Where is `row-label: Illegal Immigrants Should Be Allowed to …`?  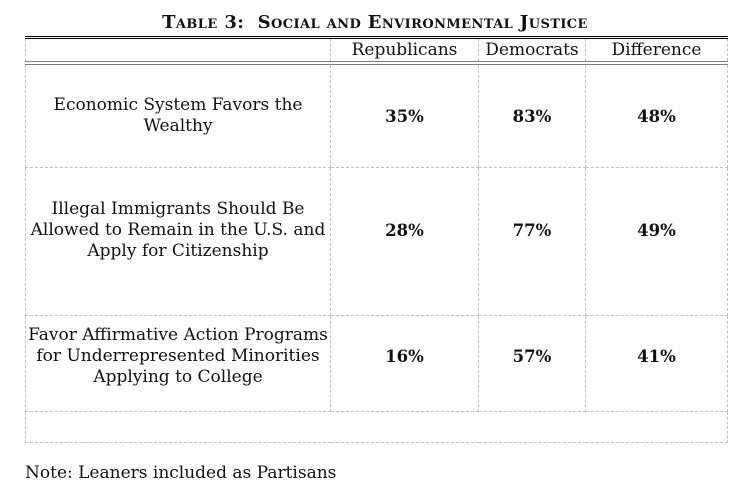
row-label: Illegal Immigrants Should Be Allowed to … is located at coordinates (178, 241).